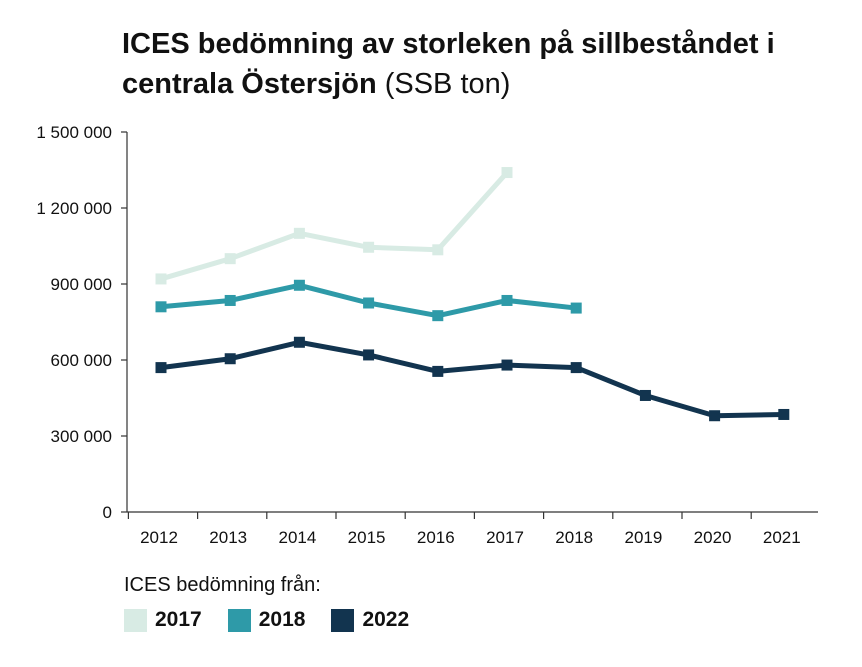 Image resolution: width=862 pixels, height=667 pixels. I want to click on series-line-2017, so click(334, 226).